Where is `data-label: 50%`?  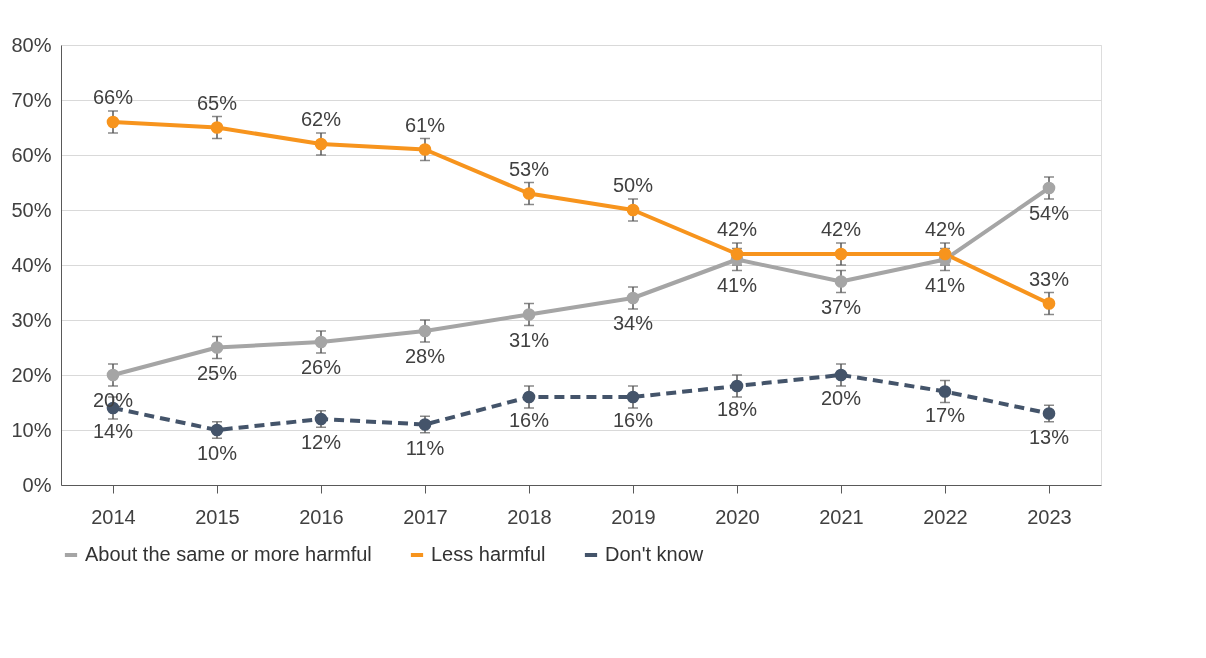
data-label: 50% is located at coordinates (633, 185).